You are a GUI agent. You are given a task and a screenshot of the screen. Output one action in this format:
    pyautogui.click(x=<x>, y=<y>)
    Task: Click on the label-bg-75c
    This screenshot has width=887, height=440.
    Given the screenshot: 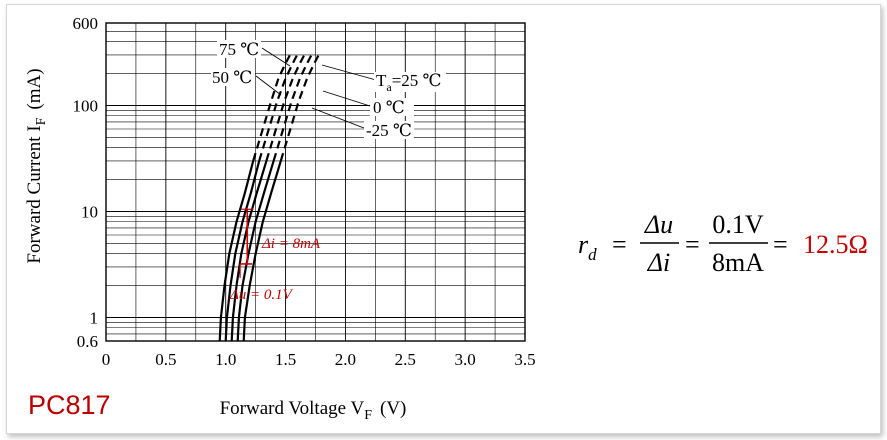 What is the action you would take?
    pyautogui.click(x=239, y=49)
    